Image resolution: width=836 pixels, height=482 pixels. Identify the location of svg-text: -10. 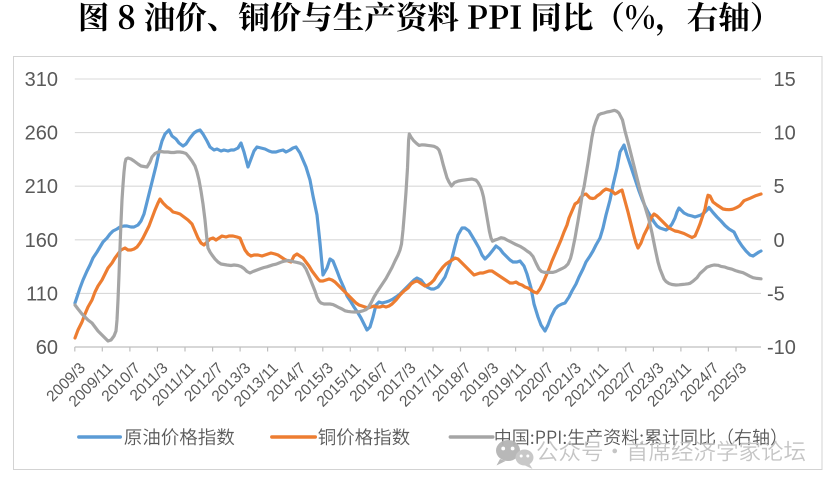
(781, 348).